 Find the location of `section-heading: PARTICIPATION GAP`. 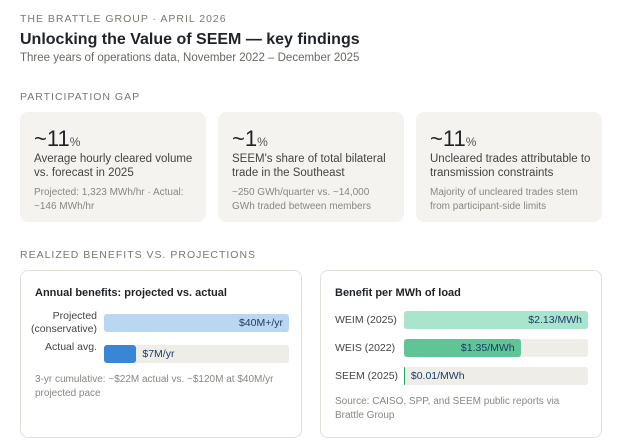

section-heading: PARTICIPATION GAP is located at coordinates (80, 97).